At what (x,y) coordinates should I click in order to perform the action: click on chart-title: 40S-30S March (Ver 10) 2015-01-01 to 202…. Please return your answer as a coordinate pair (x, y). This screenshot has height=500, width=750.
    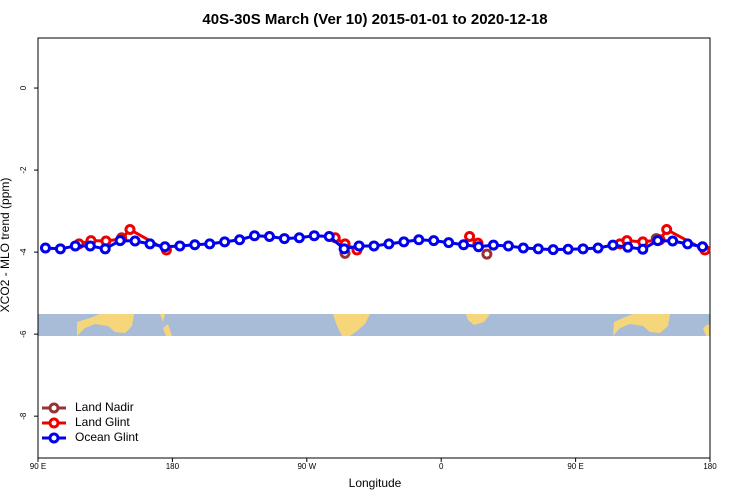
    Looking at the image, I should click on (374, 19).